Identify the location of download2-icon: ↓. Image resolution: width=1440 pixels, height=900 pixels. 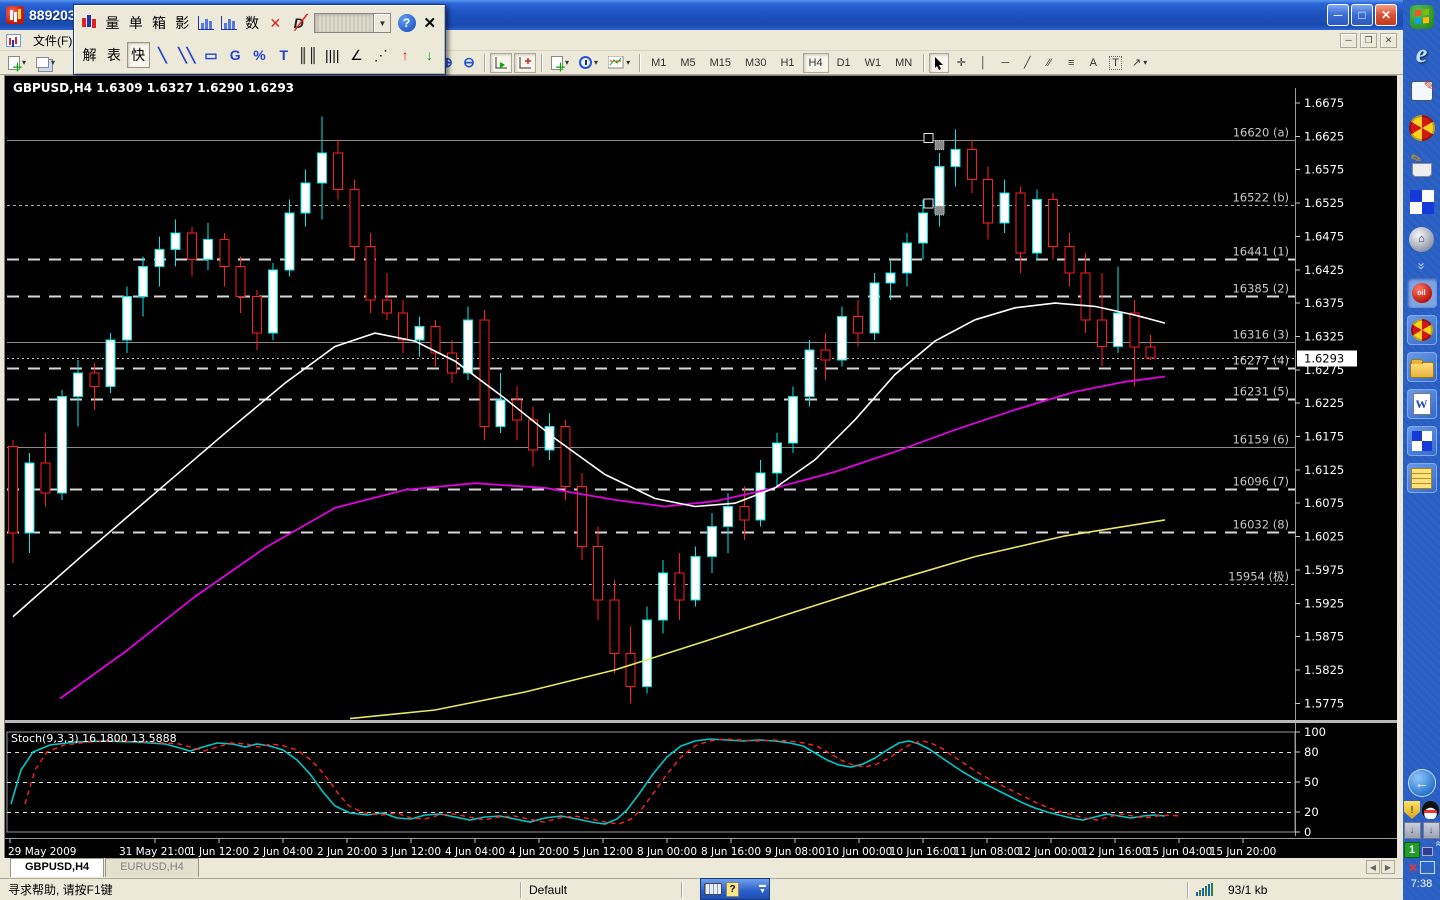
(1431, 830).